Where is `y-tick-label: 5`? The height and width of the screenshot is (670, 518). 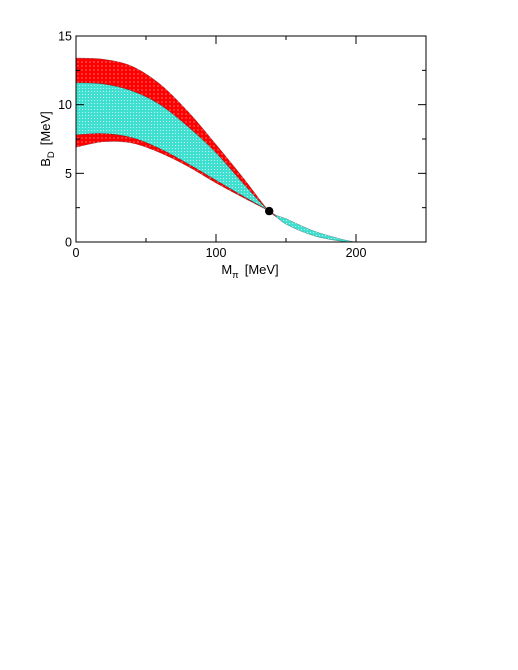
y-tick-label: 5 is located at coordinates (68, 174).